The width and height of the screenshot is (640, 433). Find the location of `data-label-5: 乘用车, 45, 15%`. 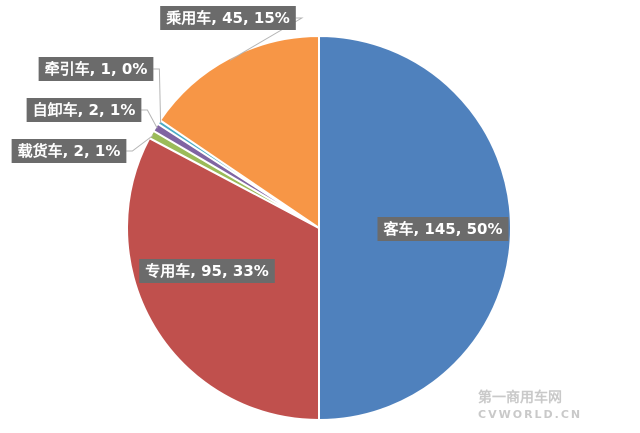

data-label-5: 乘用车, 45, 15% is located at coordinates (227, 18).